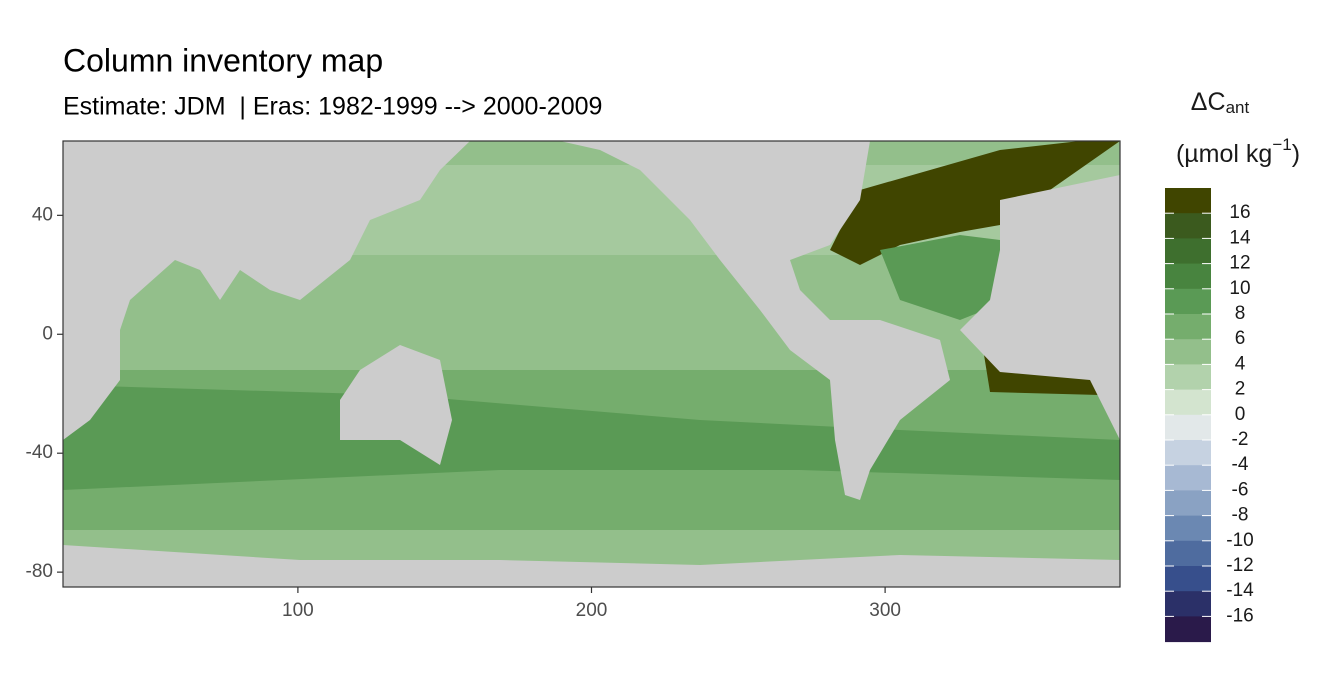 The image size is (1344, 677). Describe the element at coordinates (1240, 515) in the screenshot. I see `legend-label: -8` at that location.